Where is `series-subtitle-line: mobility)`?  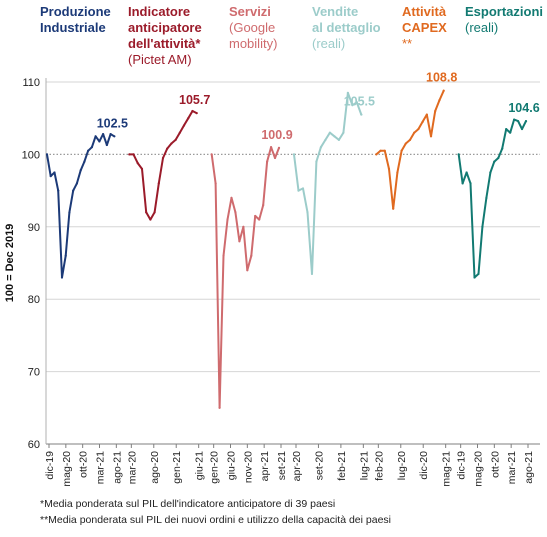
series-subtitle-line: mobility) is located at coordinates (253, 43).